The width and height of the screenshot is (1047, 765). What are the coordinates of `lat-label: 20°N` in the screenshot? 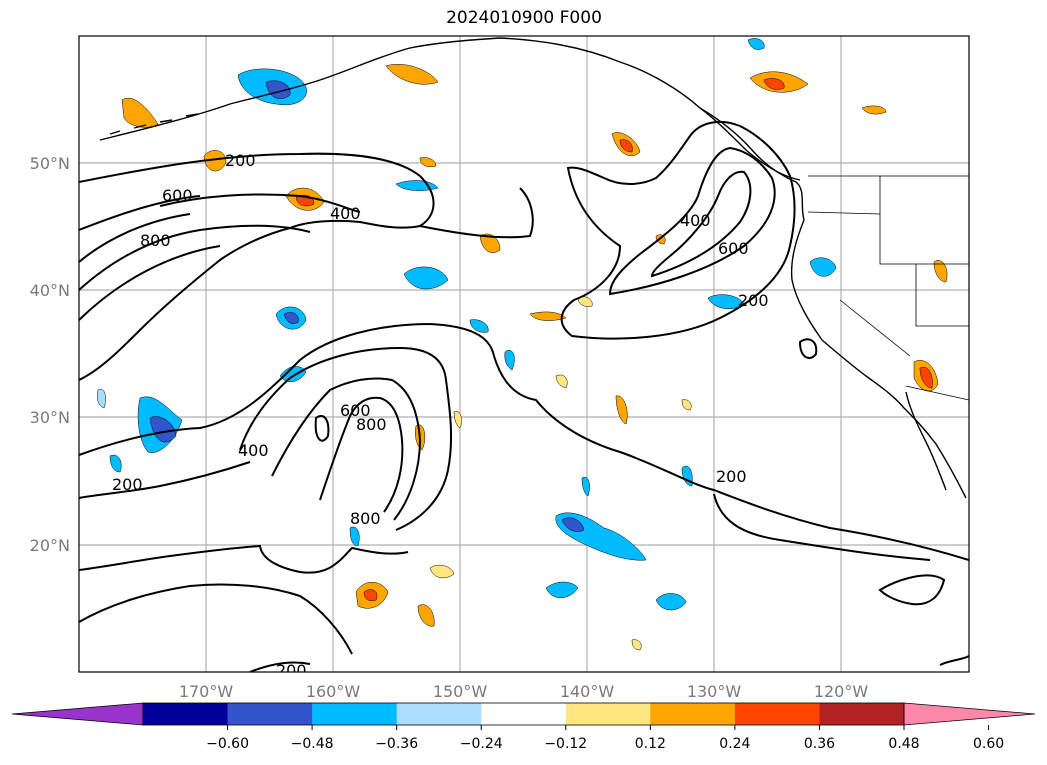 It's located at (50, 545).